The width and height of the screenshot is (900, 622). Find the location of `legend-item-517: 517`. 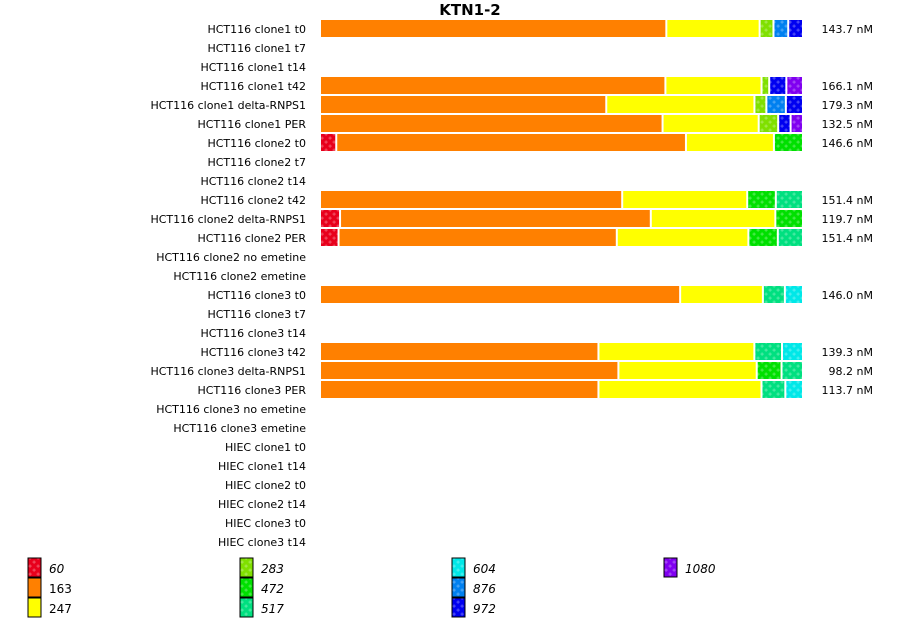

legend-item-517: 517 is located at coordinates (261, 607).